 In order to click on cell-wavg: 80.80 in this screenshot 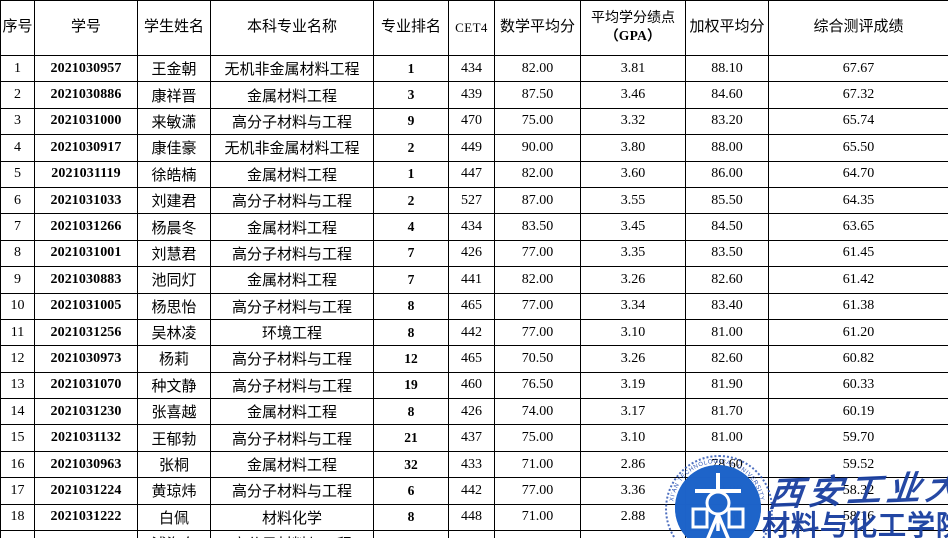, I will do `click(727, 491)`.